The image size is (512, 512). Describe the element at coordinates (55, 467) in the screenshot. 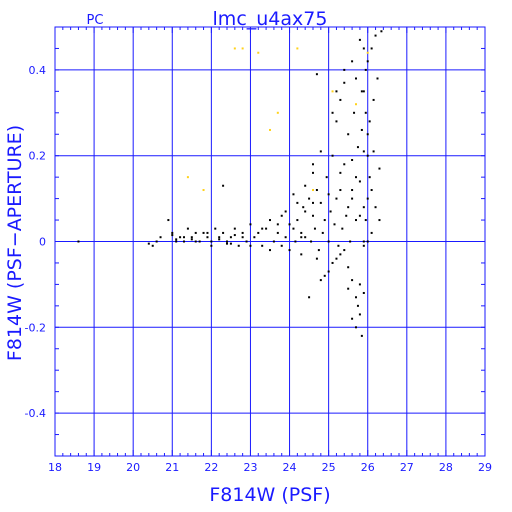

I see `x-tick-label: 18` at that location.